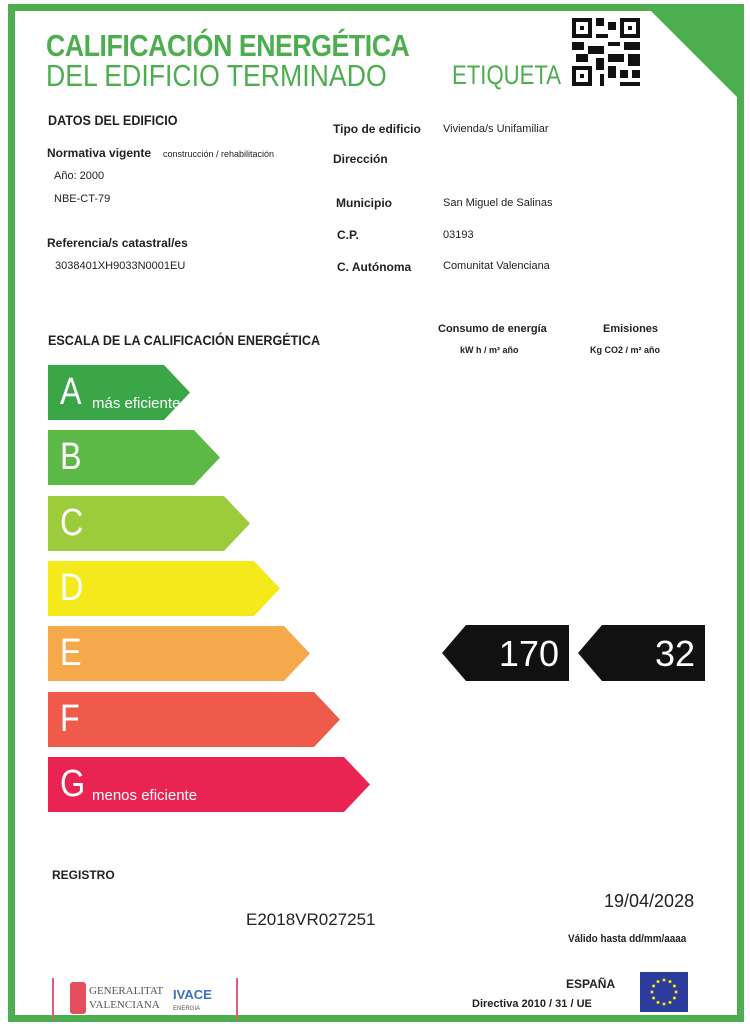  I want to click on generalitat-text: GENERALITAT VALENCIANA, so click(126, 998).